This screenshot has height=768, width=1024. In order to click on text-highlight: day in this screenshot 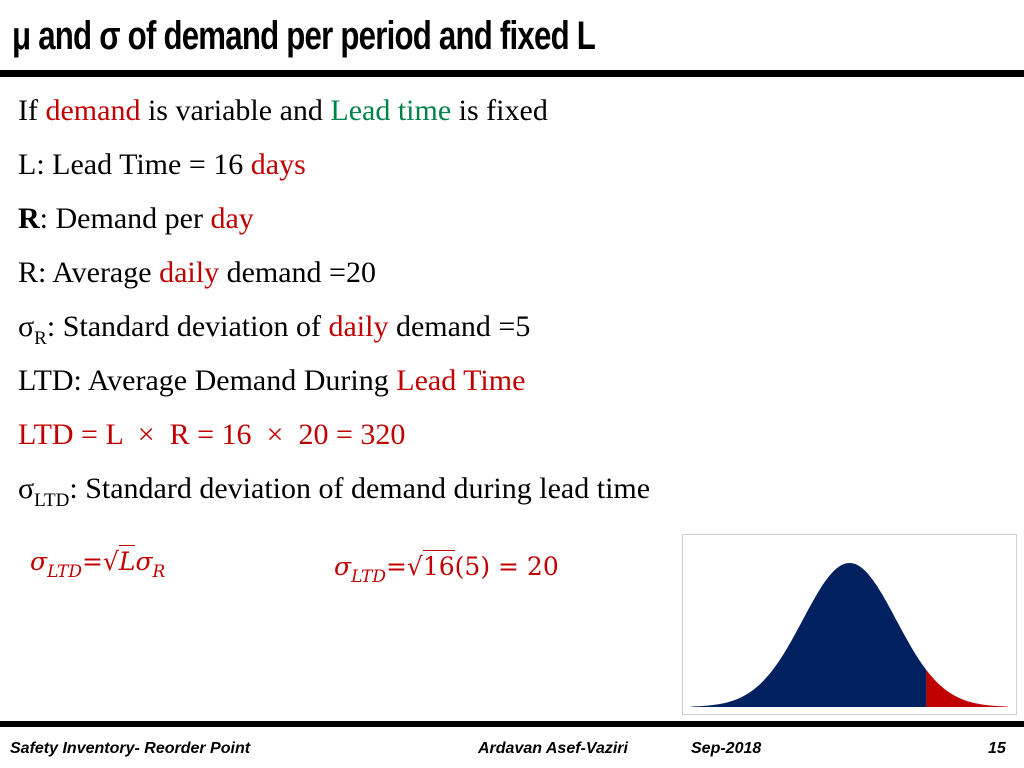, I will do `click(232, 218)`.